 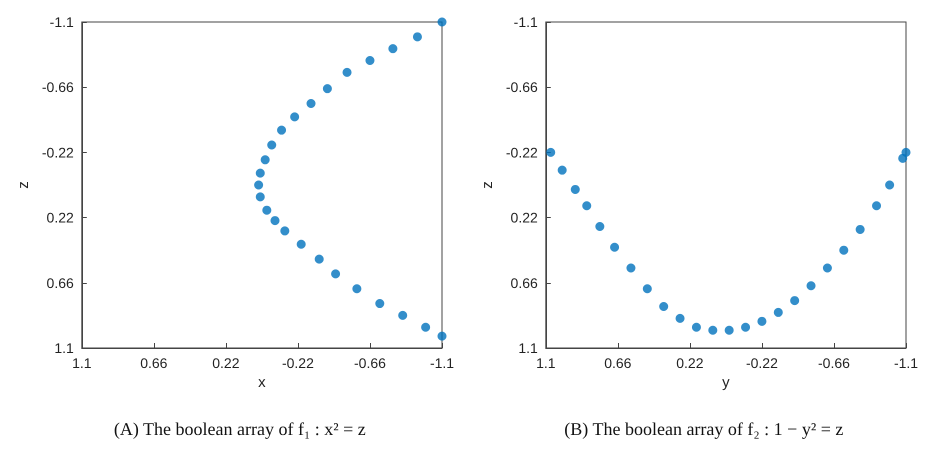 What do you see at coordinates (262, 382) in the screenshot?
I see `x-axis-title: x` at bounding box center [262, 382].